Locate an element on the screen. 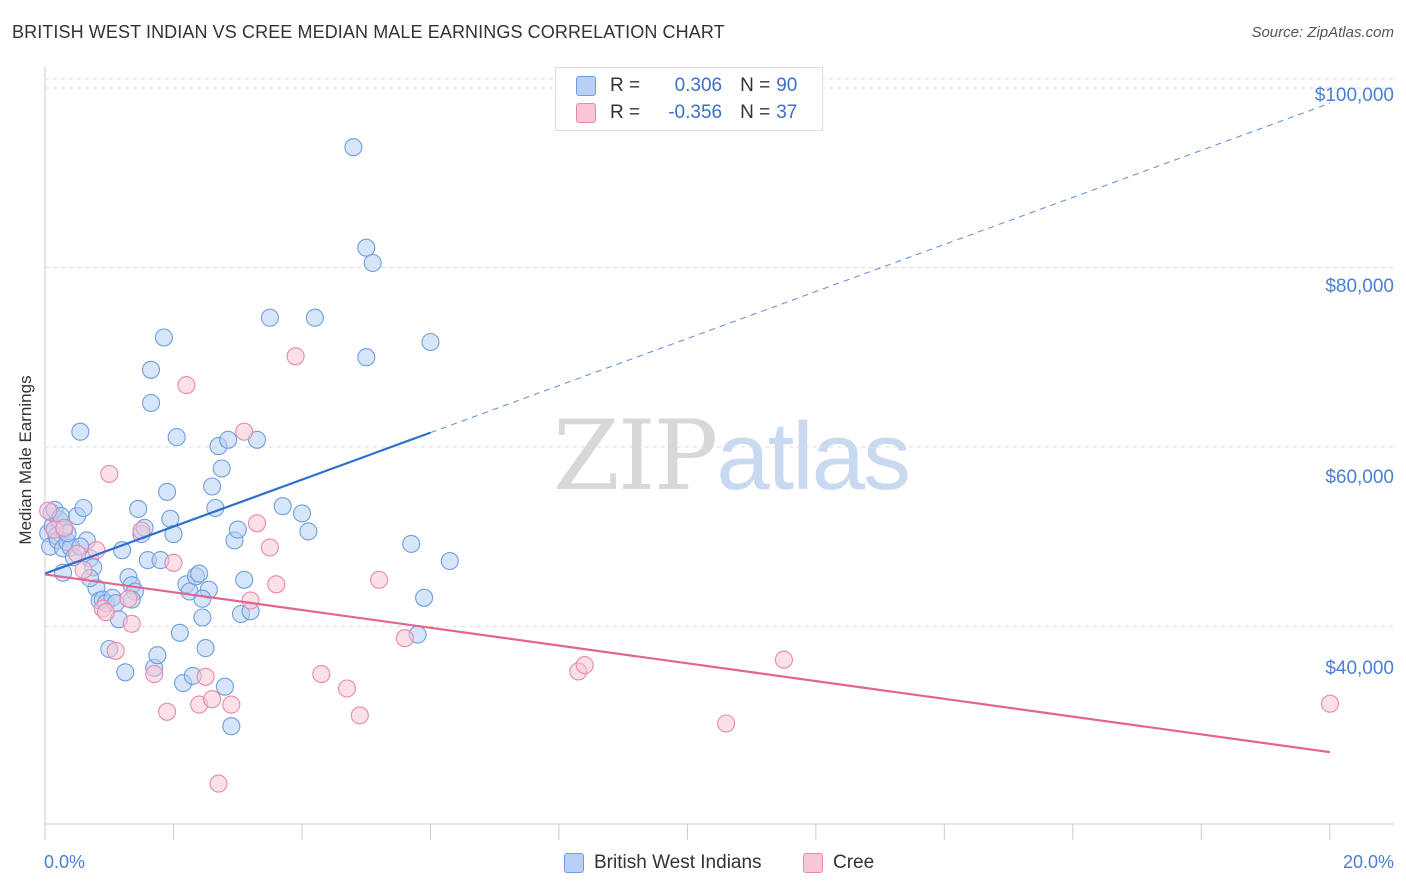 This screenshot has width=1406, height=892. stats-legend: R = 0.306 N = 90 R = -0.356 N = 37 is located at coordinates (689, 99).